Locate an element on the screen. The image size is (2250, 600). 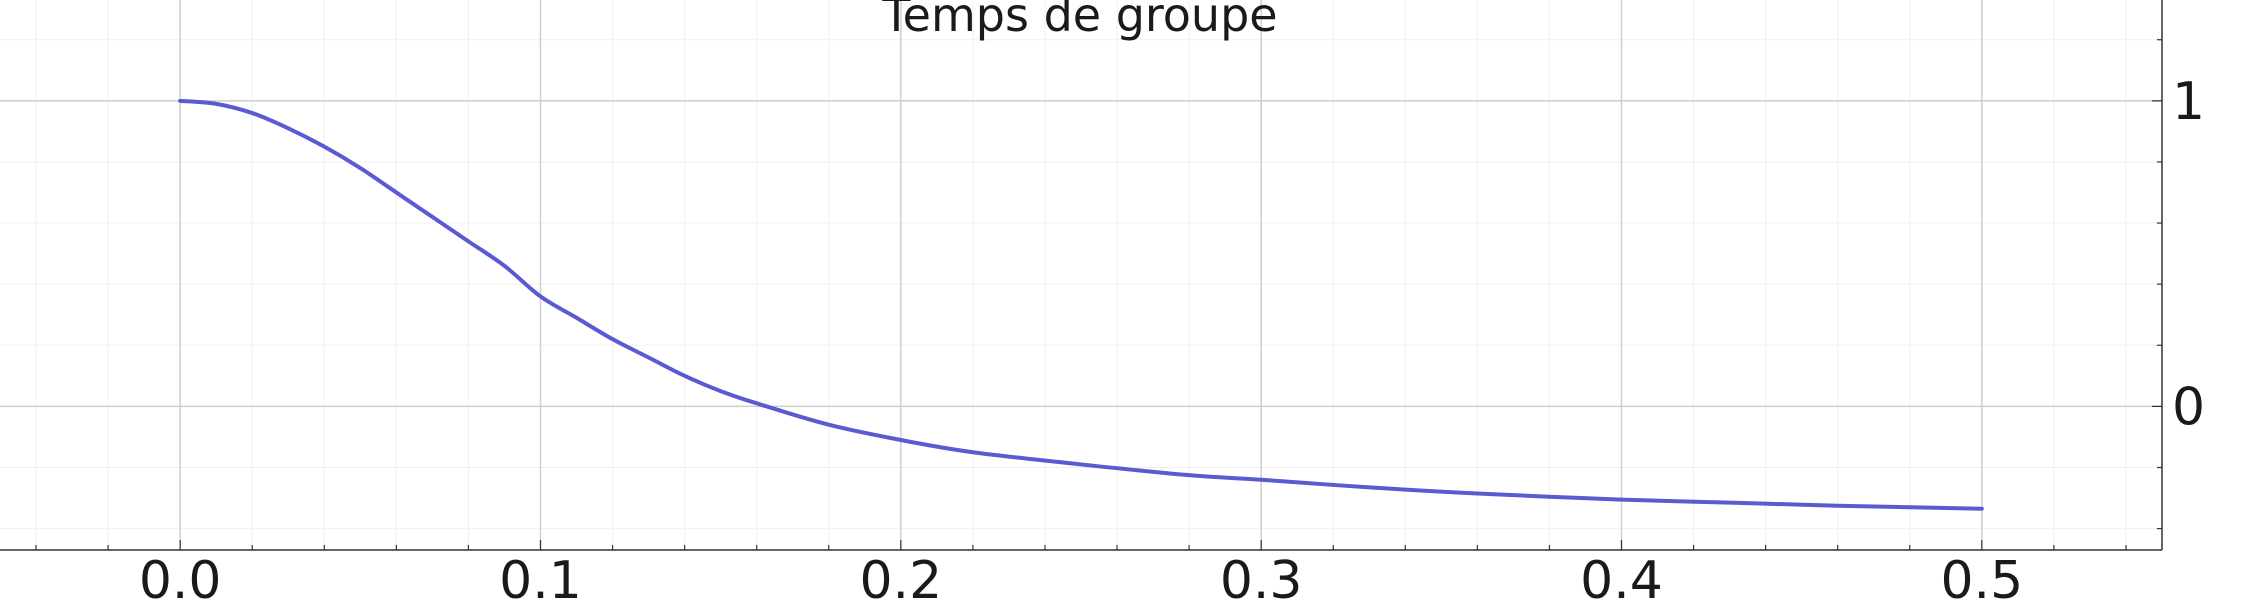
y-tick-label: 1 is located at coordinates (2188, 102).